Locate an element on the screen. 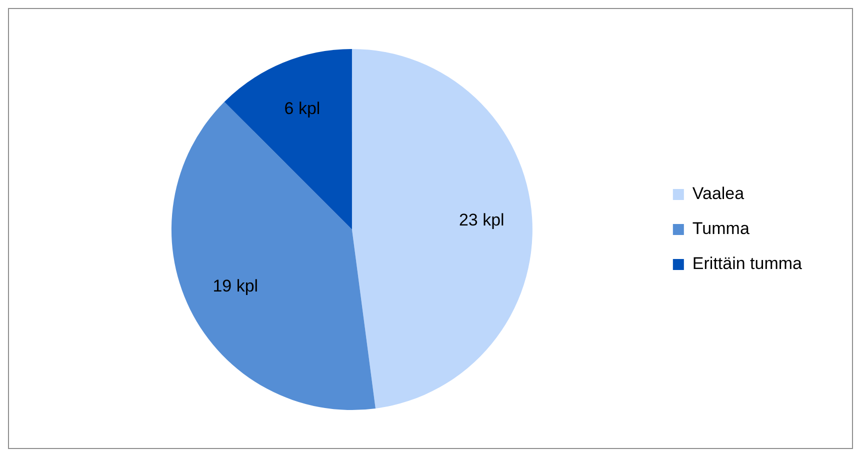 The height and width of the screenshot is (457, 861). legend-label: Erittäin tumma is located at coordinates (747, 264).